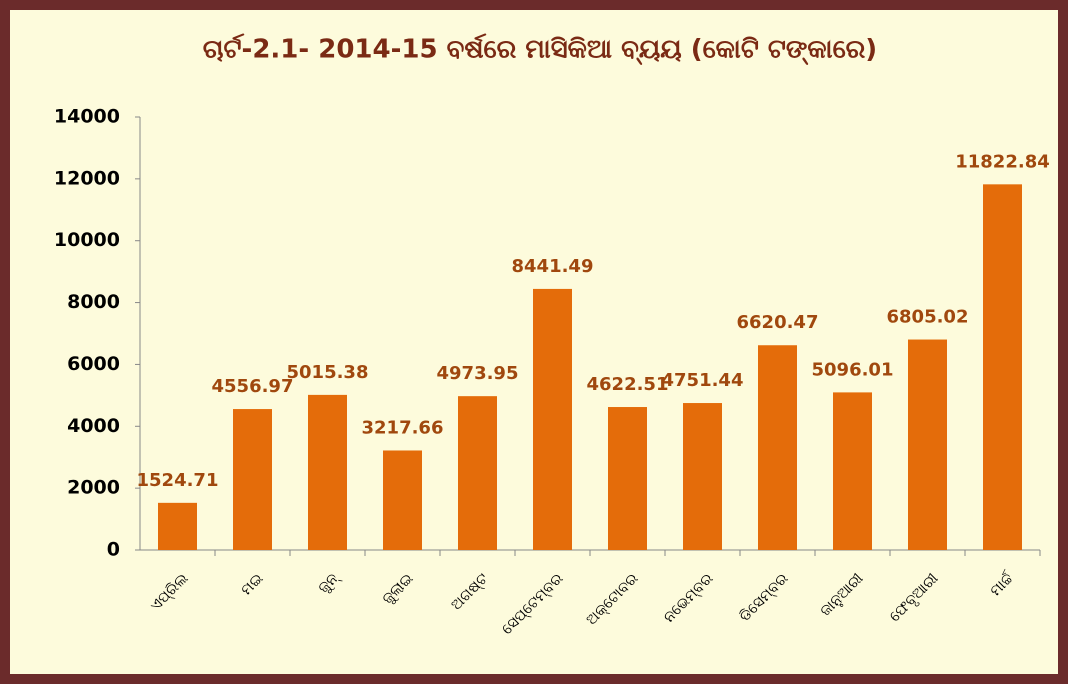 This screenshot has height=688, width=1068. Describe the element at coordinates (178, 480) in the screenshot. I see `value-label: 1524.71` at that location.